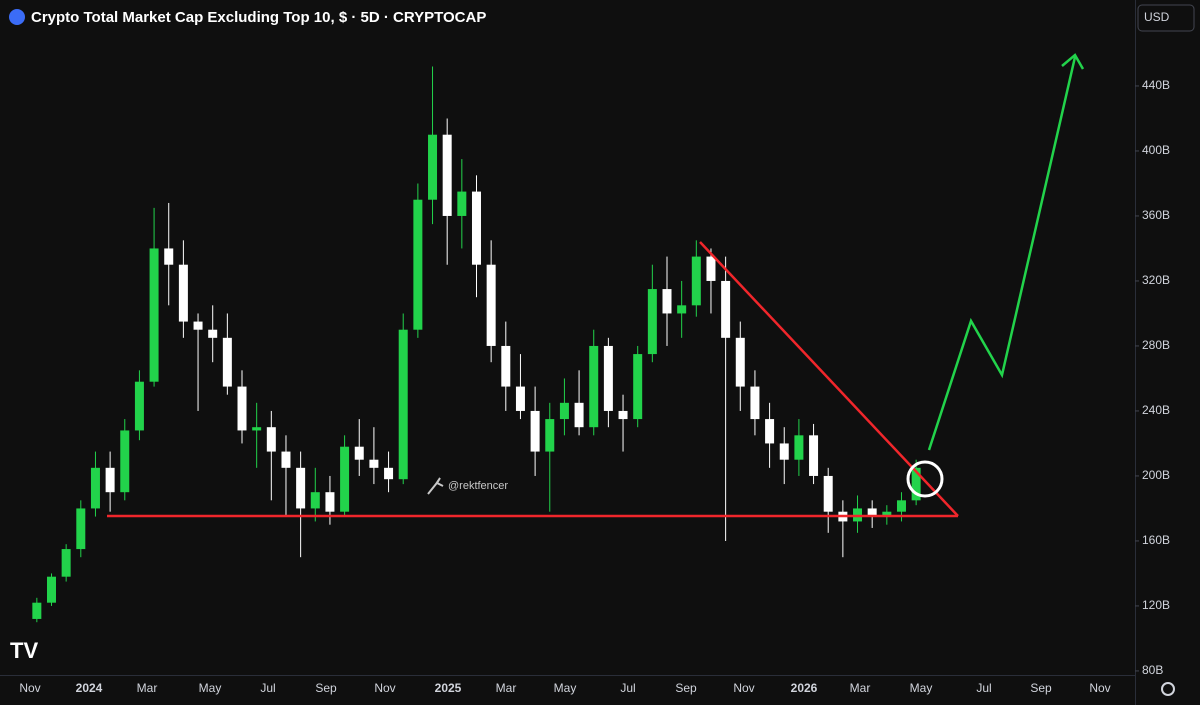 The width and height of the screenshot is (1200, 705). I want to click on y-tick-label: 440B, so click(1156, 85).